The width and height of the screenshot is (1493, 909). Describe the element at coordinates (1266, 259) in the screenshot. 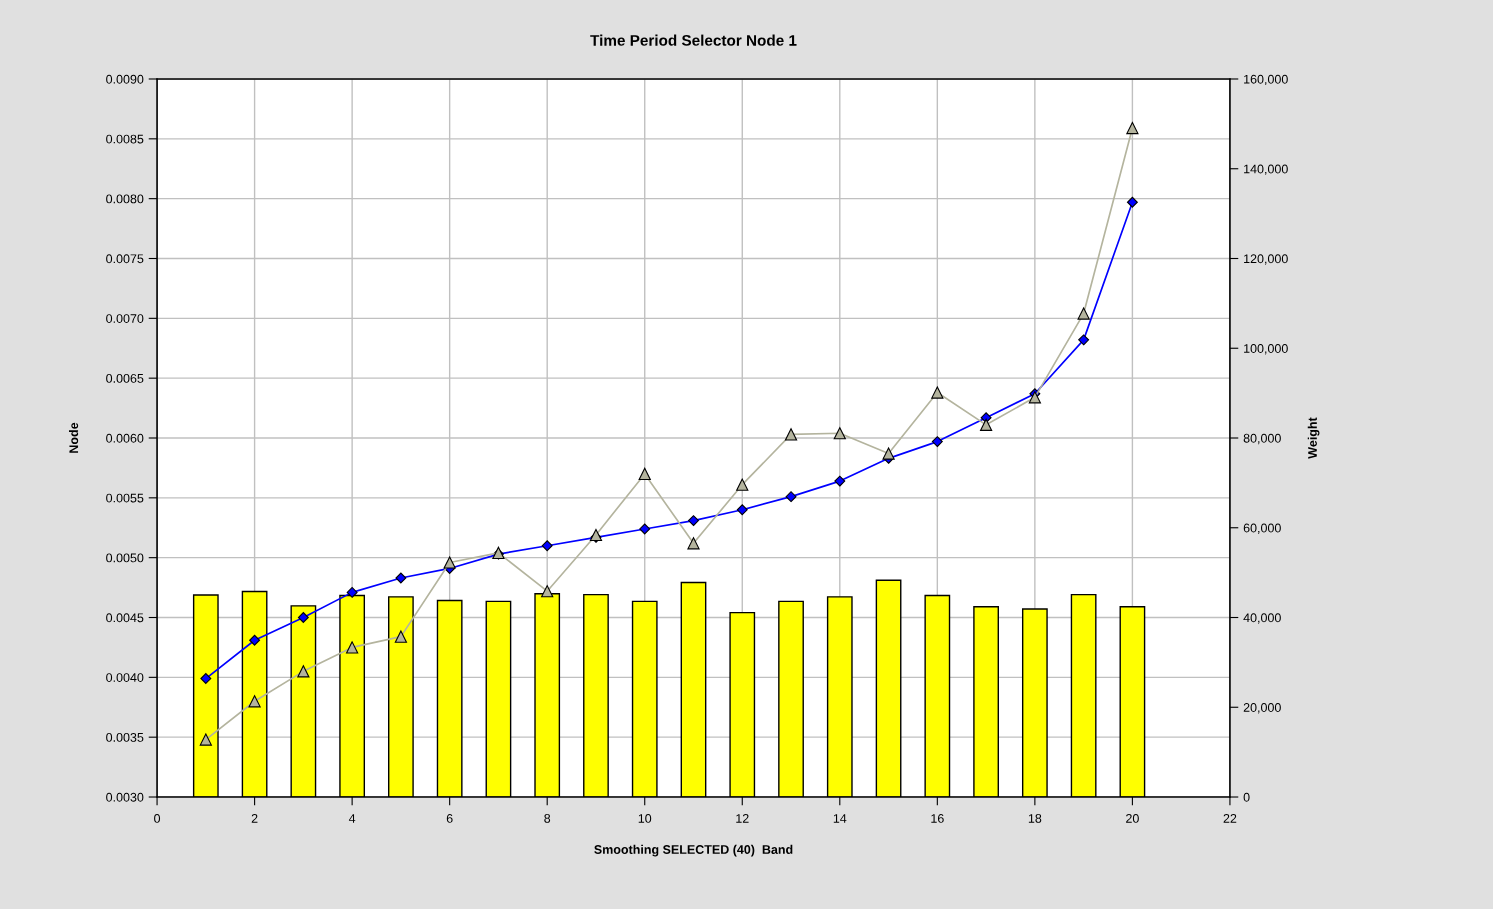

I see `y2-tick-label: 120,000` at that location.